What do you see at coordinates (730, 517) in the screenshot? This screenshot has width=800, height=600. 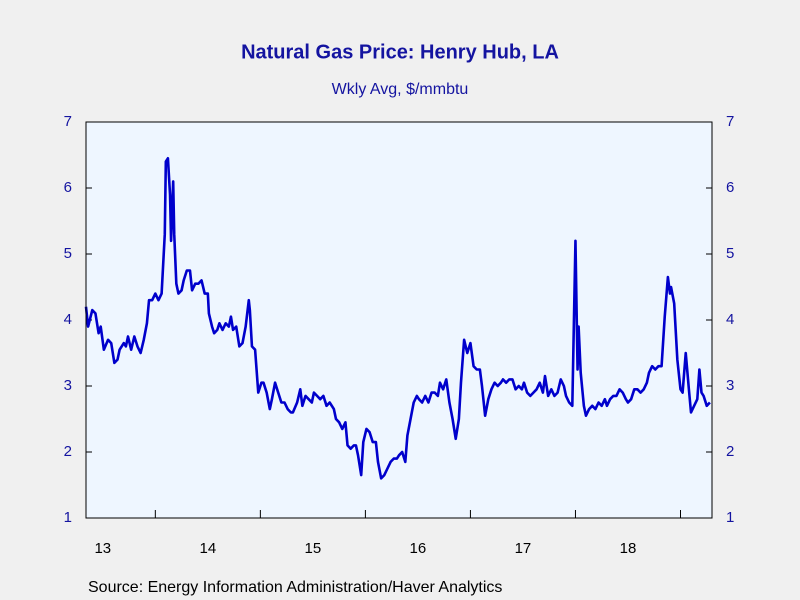 I see `y2-tick-label: 1` at bounding box center [730, 517].